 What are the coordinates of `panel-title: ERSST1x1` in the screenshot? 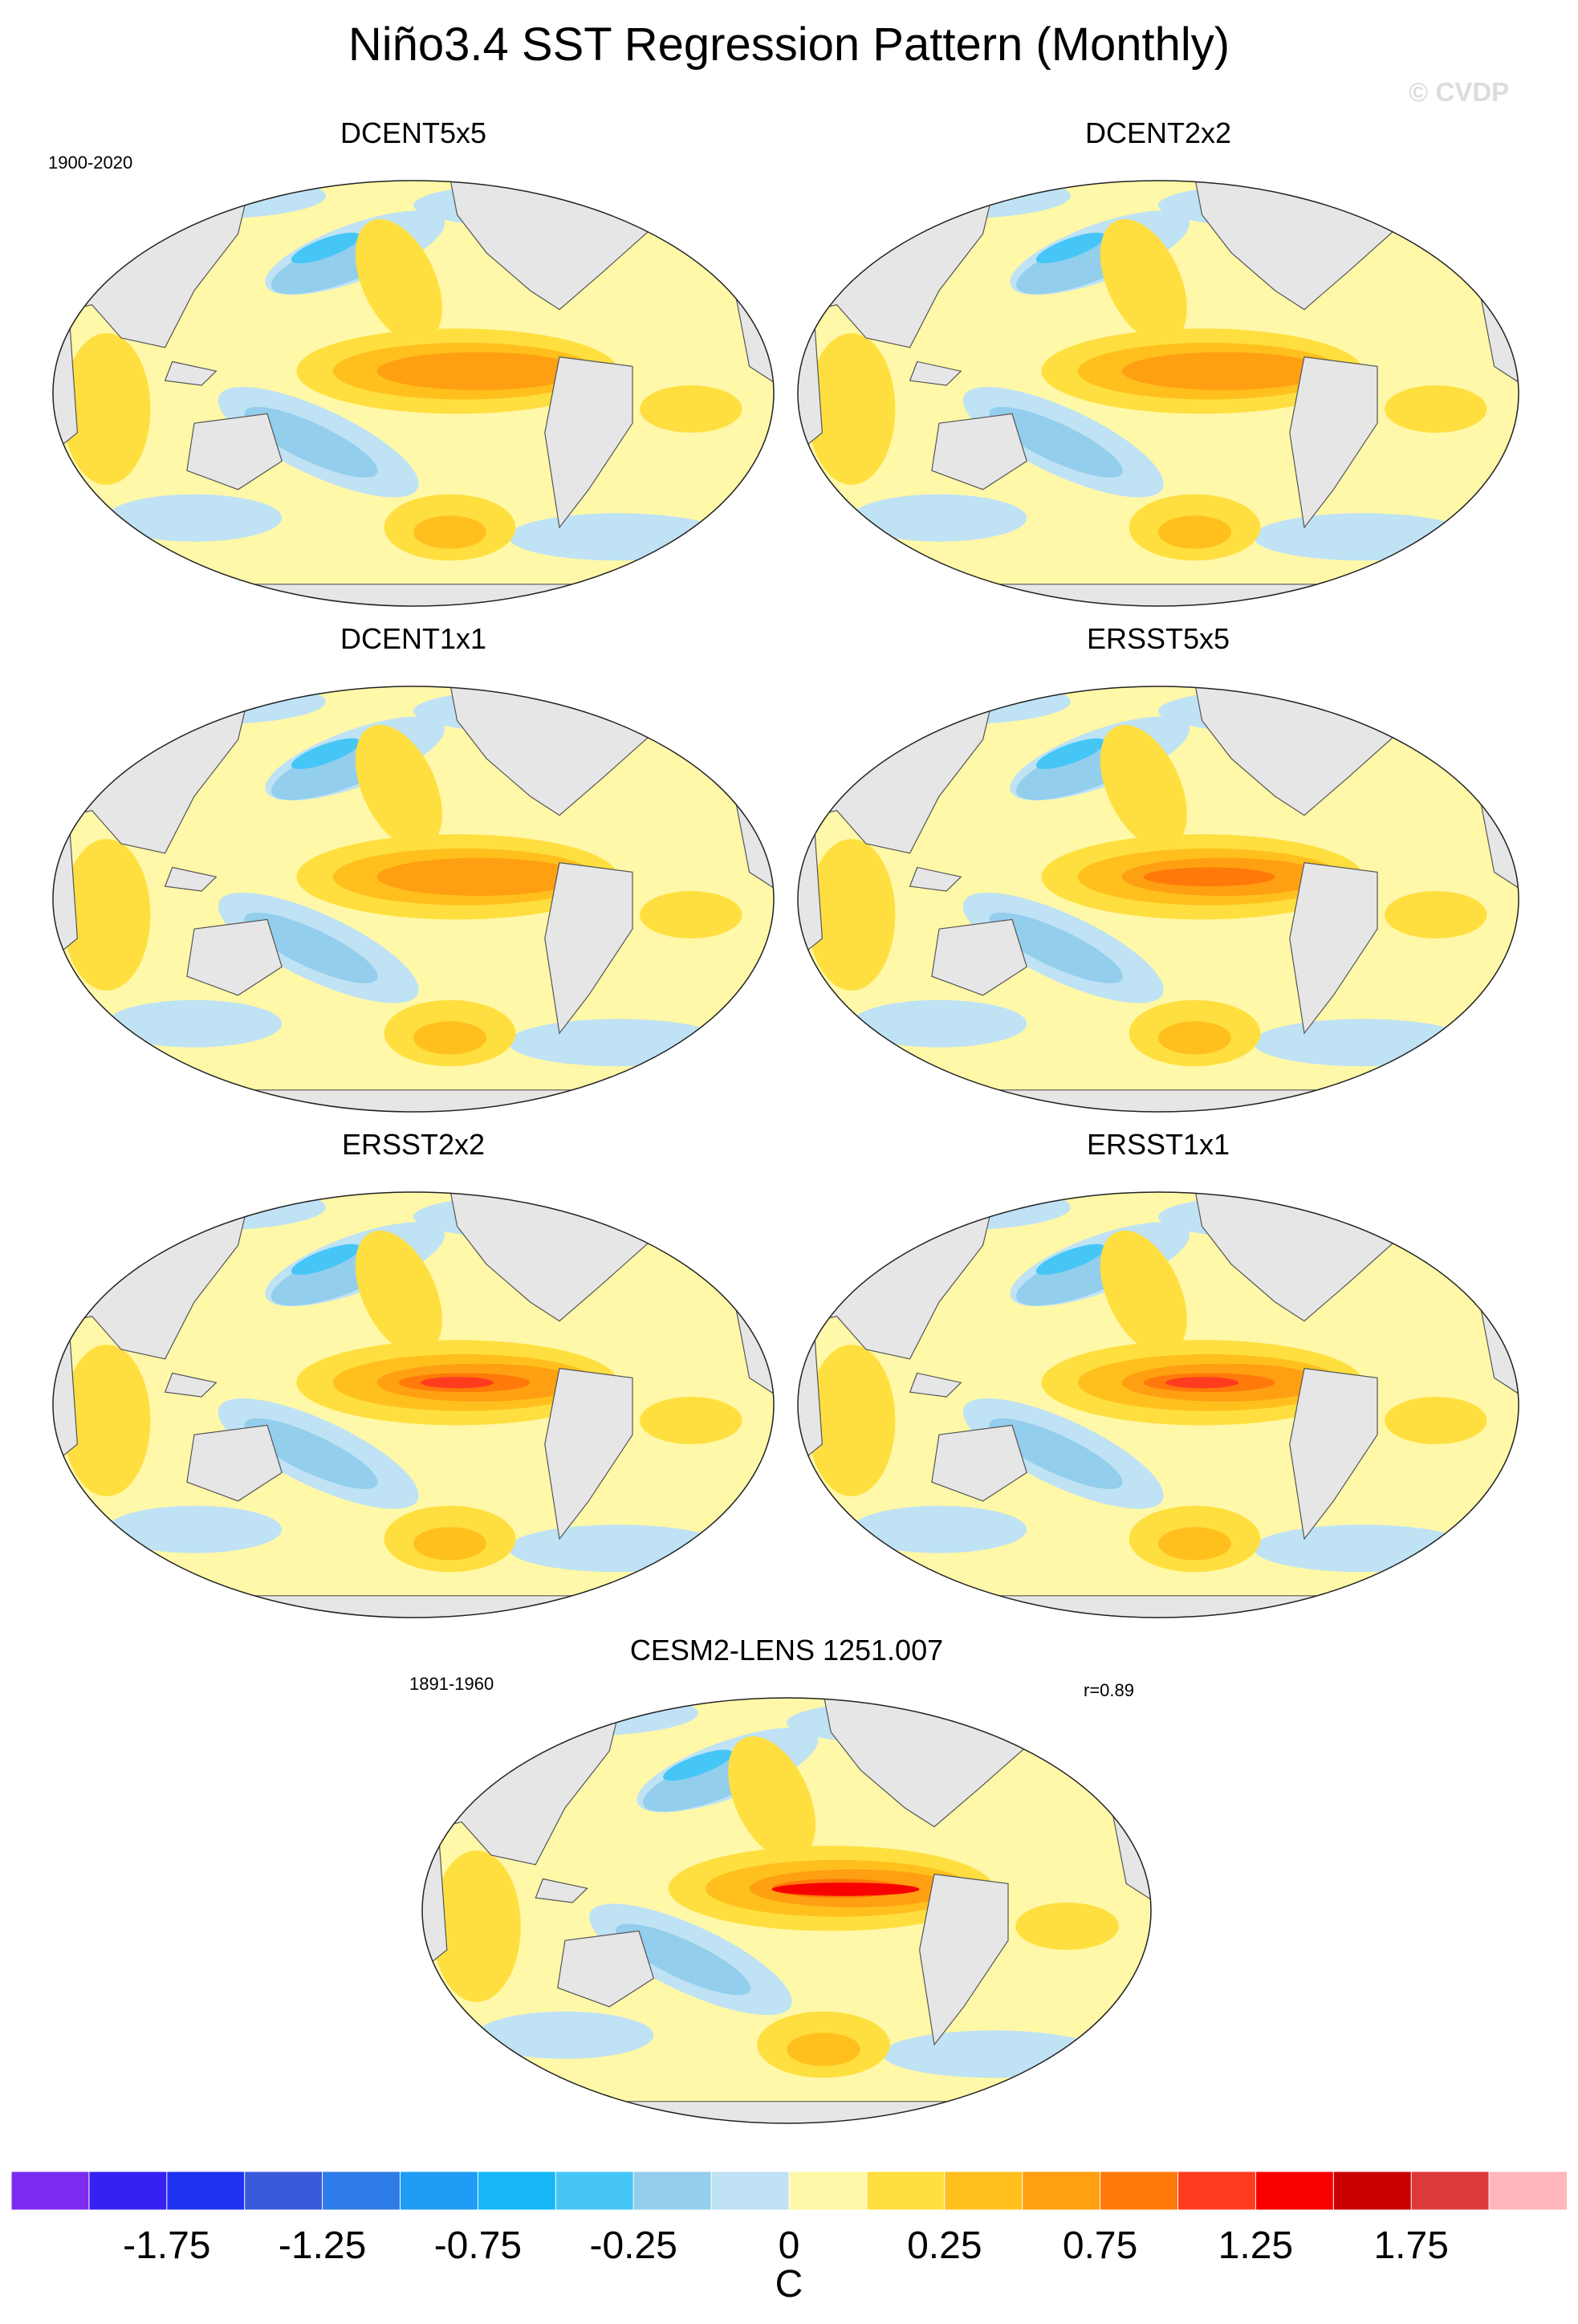 It's located at (1158, 1144).